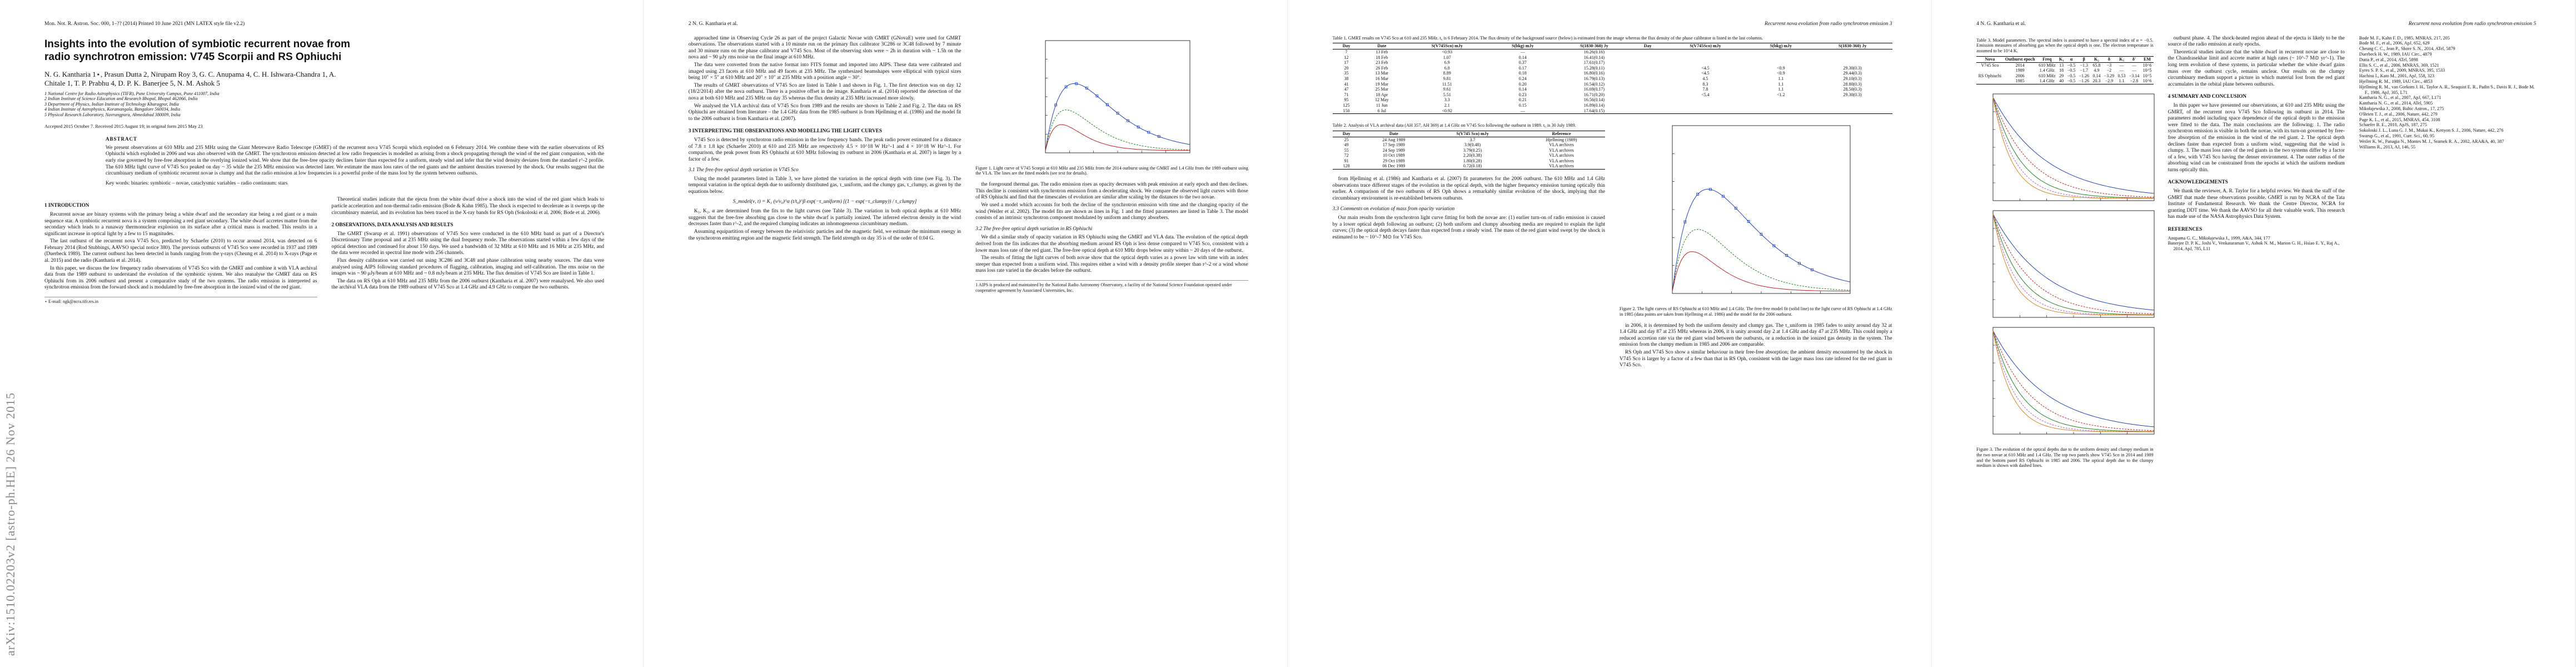 The height and width of the screenshot is (667, 2576). I want to click on table-cell: <4.5, so click(1705, 68).